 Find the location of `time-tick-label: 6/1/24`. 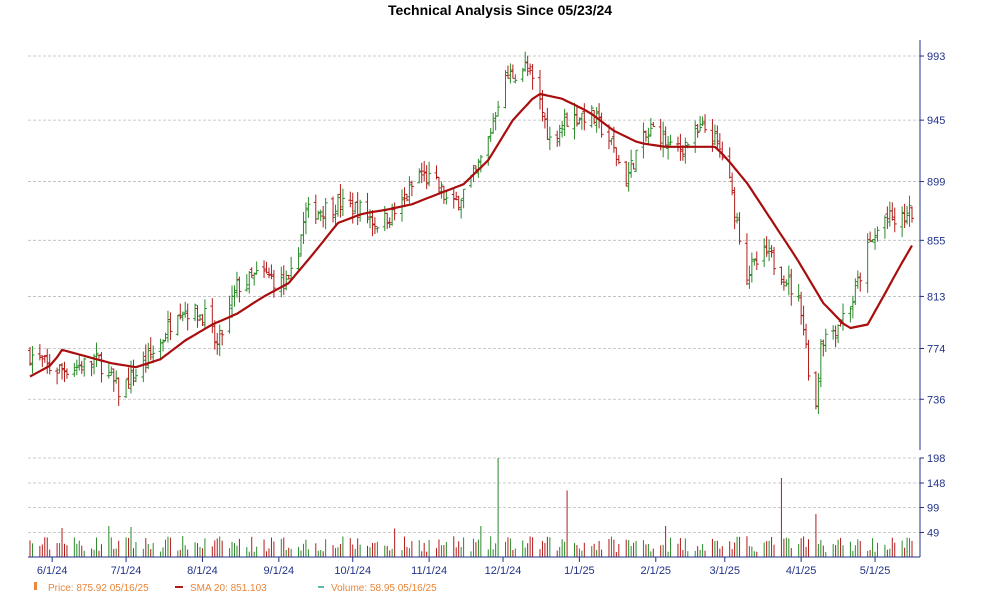

time-tick-label: 6/1/24 is located at coordinates (52, 571).